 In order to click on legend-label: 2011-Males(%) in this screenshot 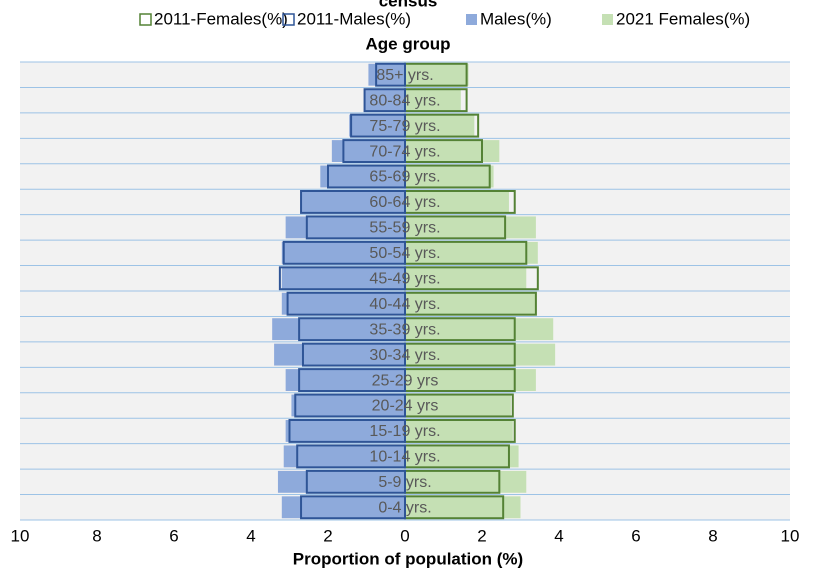, I will do `click(354, 18)`.